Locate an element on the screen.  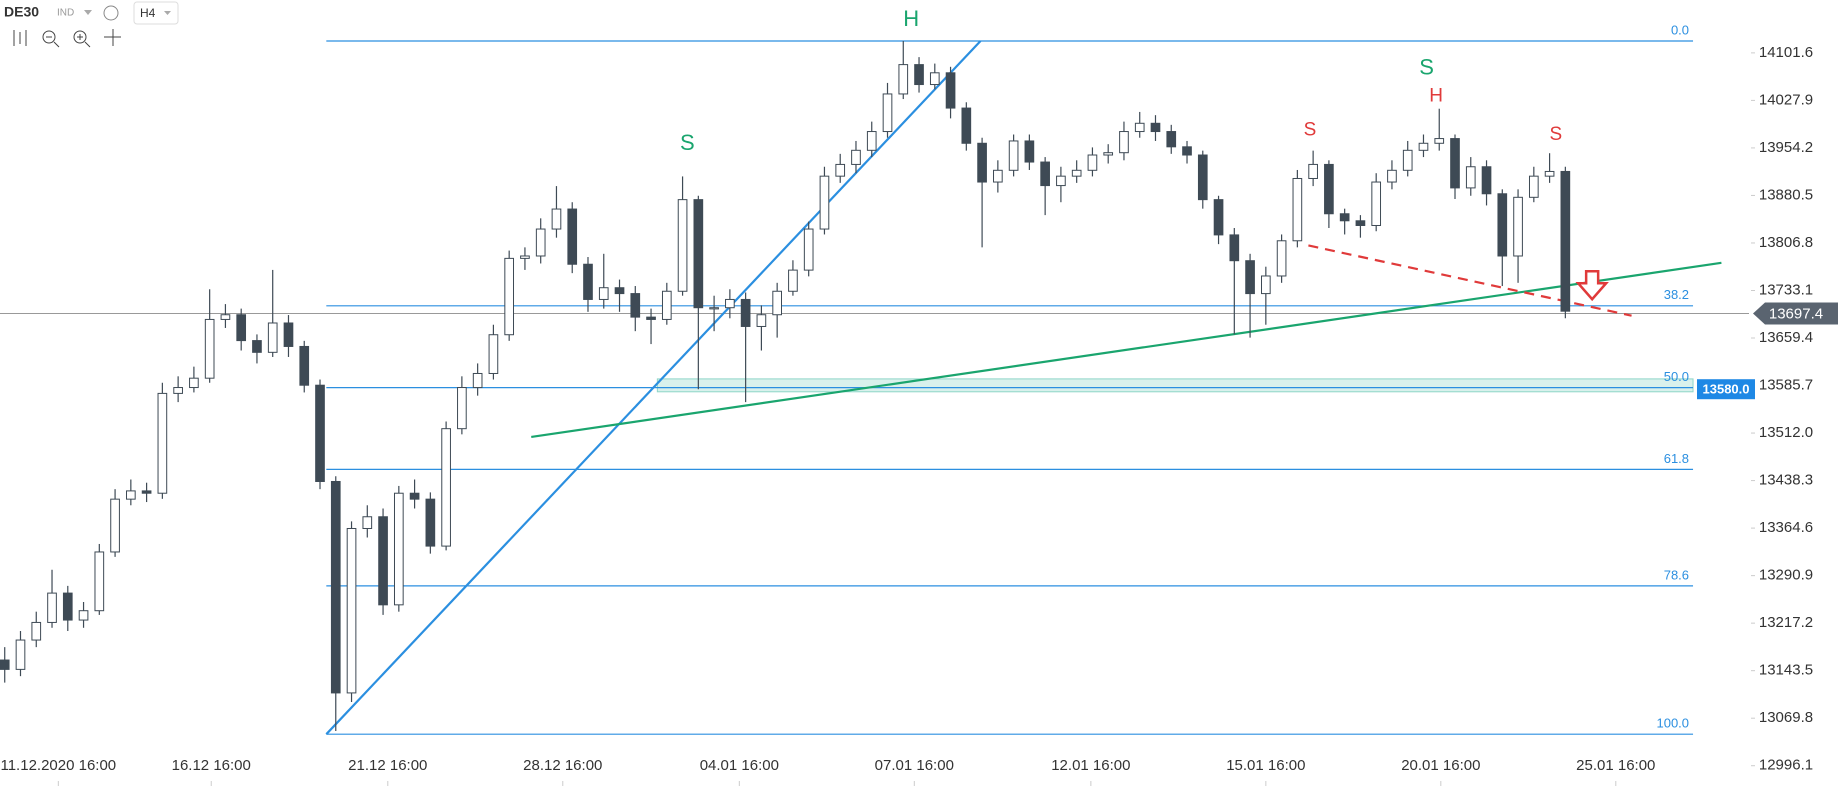
info-icon is located at coordinates (111, 13).